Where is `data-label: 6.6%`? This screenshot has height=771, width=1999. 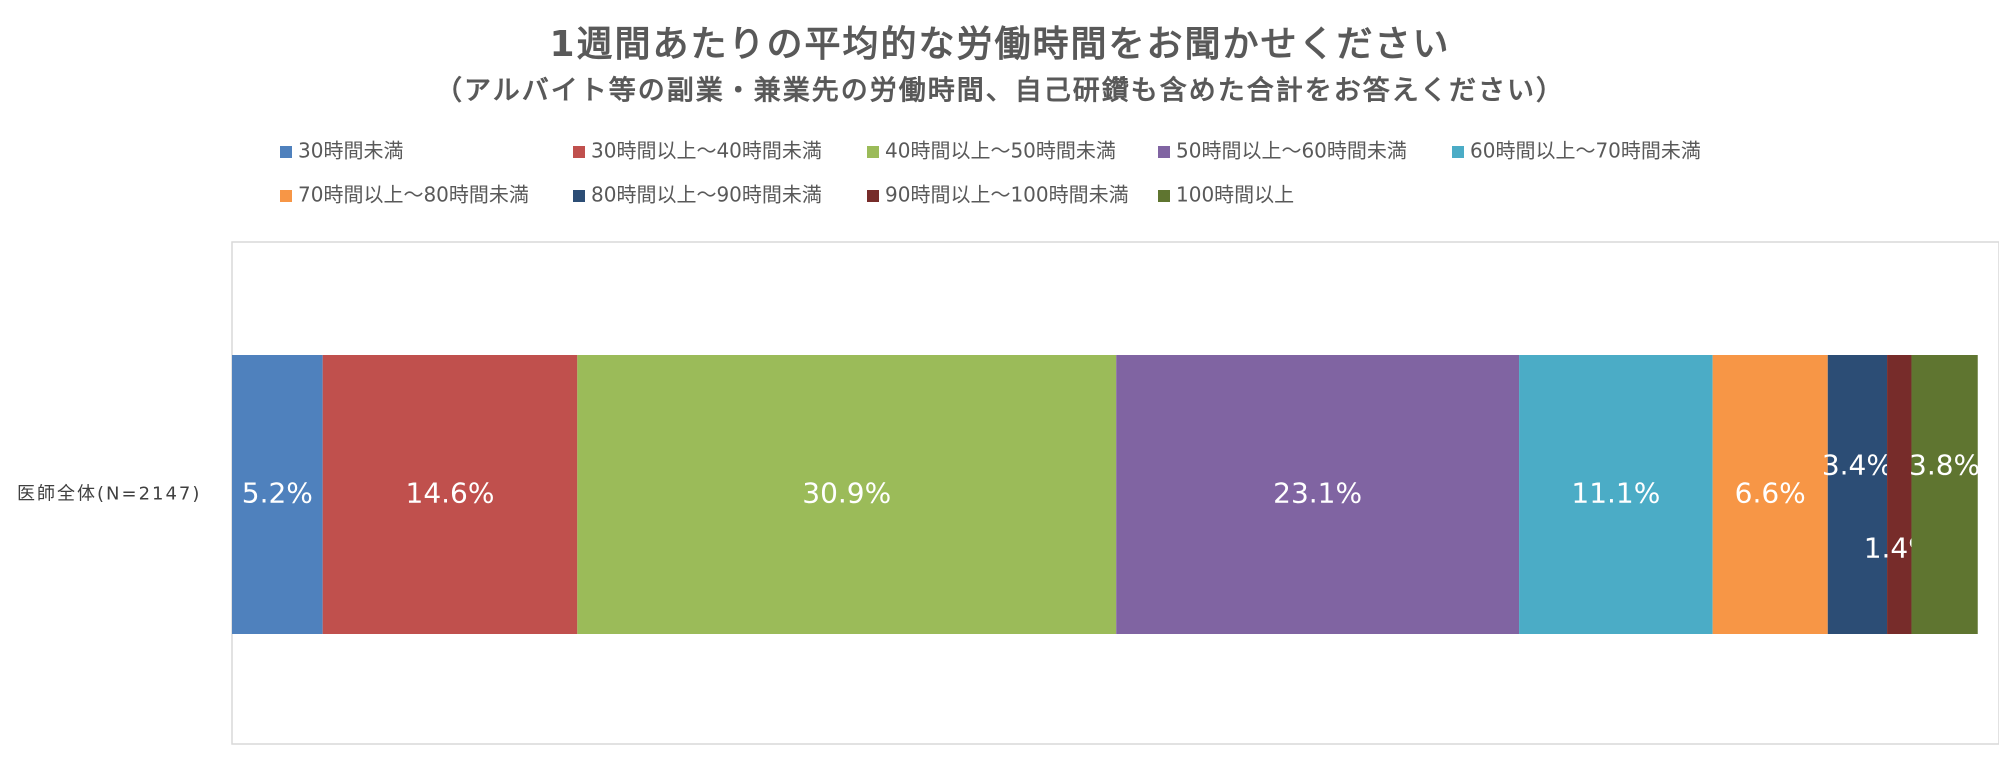
data-label: 6.6% is located at coordinates (1770, 493).